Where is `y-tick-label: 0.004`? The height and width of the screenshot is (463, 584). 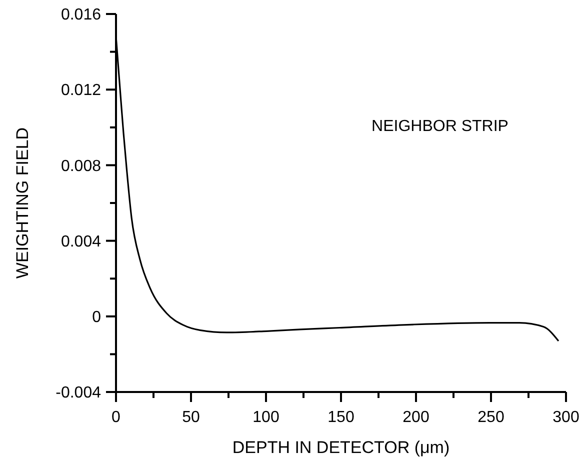
y-tick-label: 0.004 is located at coordinates (81, 241).